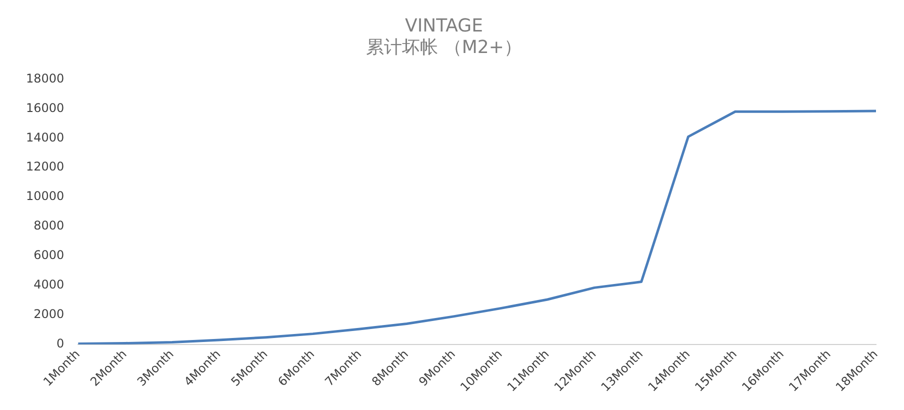 Image resolution: width=904 pixels, height=410 pixels. Describe the element at coordinates (444, 47) in the screenshot. I see `chart-subtitle: 累计坏帐 （M2+）` at that location.